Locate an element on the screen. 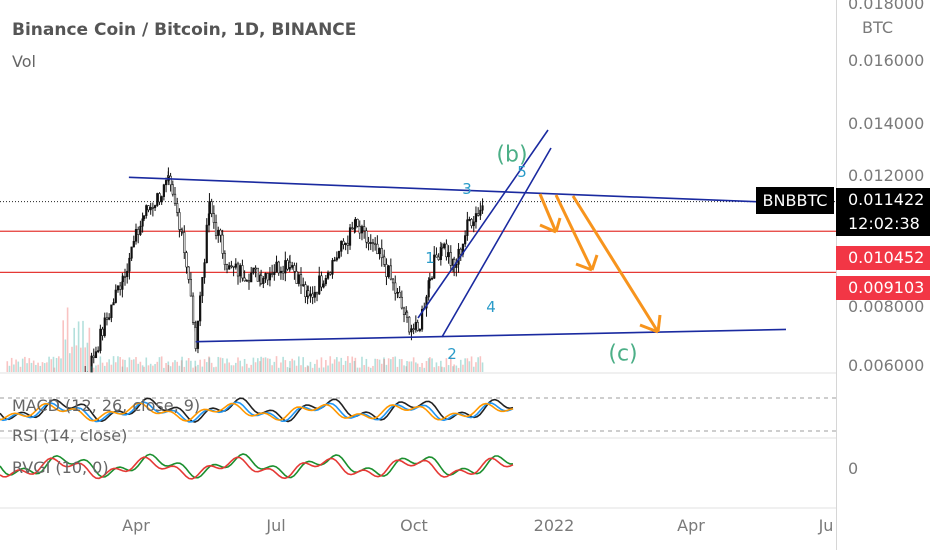  wave-label-5: 5 is located at coordinates (522, 172).